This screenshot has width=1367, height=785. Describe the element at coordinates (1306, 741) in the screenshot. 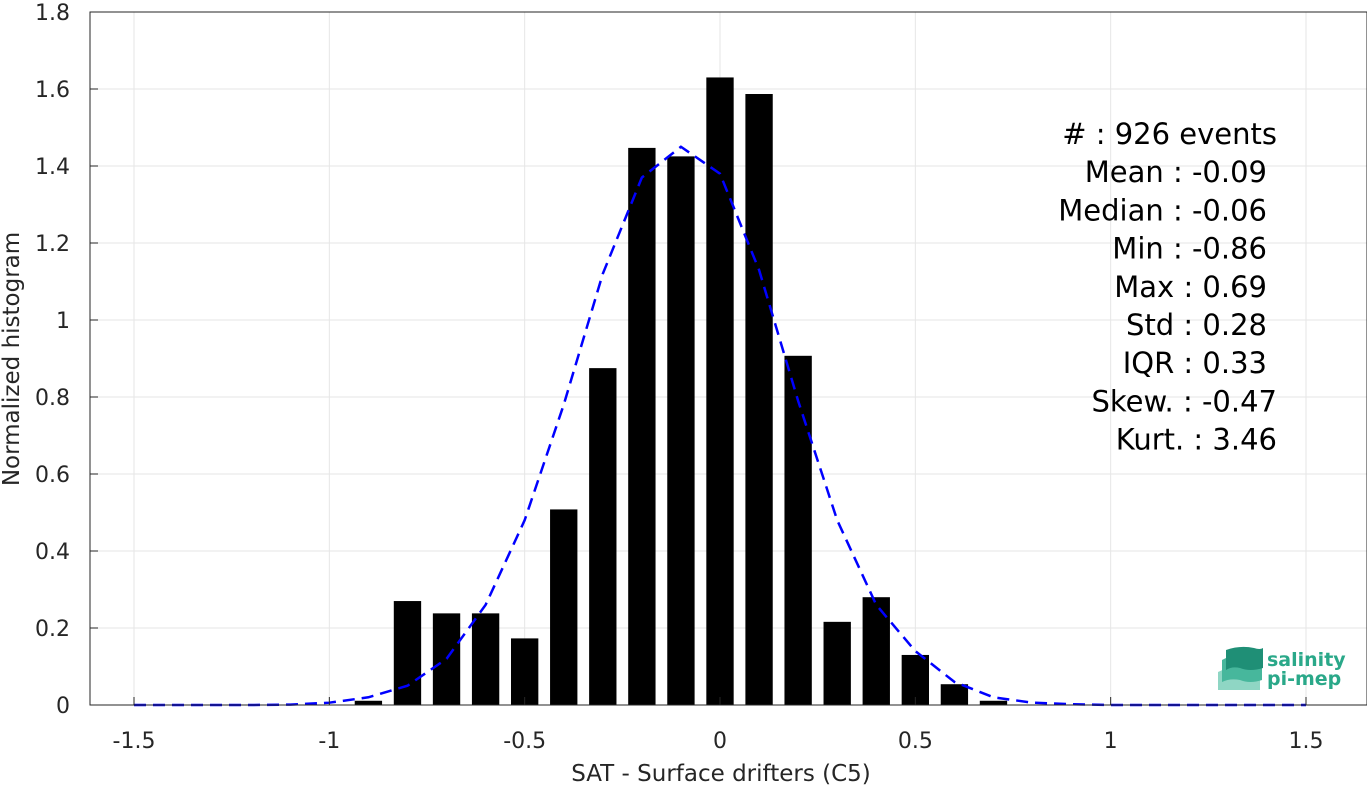

I see `x-tick-label: 1.5` at that location.